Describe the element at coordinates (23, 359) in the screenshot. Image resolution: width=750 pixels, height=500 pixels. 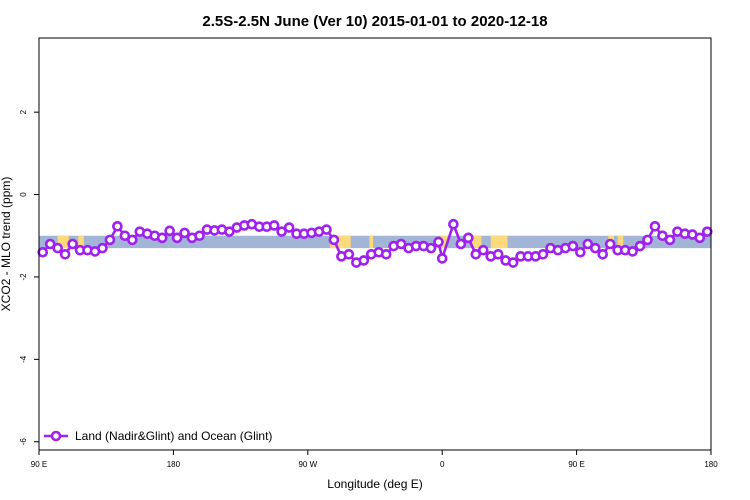
I see `y-tick-label: -4` at that location.